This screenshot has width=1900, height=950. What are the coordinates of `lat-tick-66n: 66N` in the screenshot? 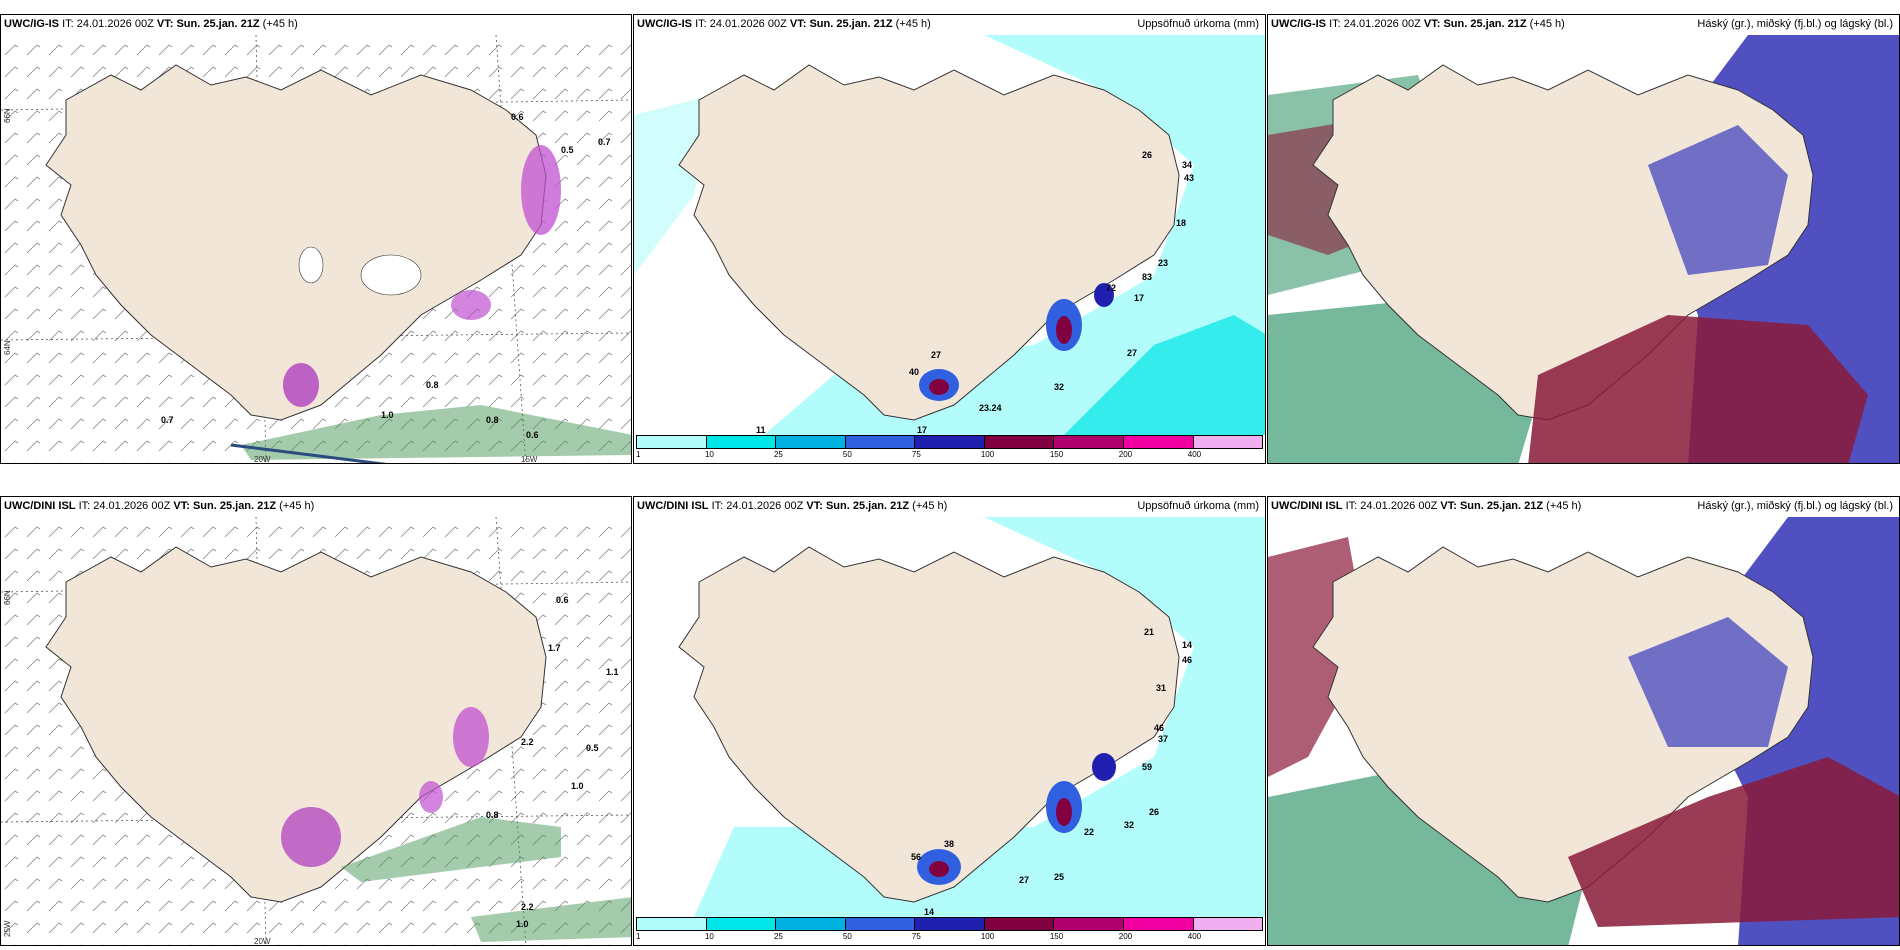 It's located at (7, 115).